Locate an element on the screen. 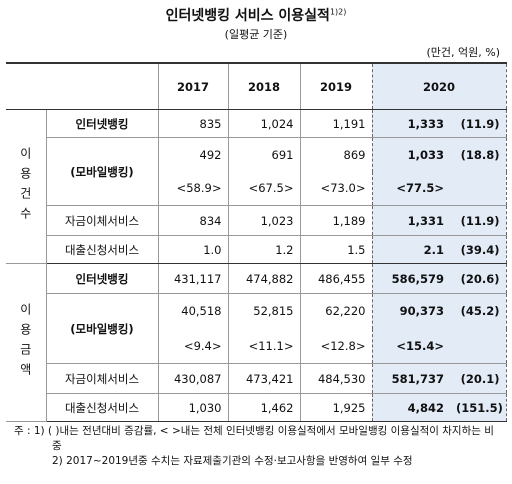 The width and height of the screenshot is (512, 484). row: (모바일뱅킹) 492 691 869 1,033 (18.8) is located at coordinates (256, 171).